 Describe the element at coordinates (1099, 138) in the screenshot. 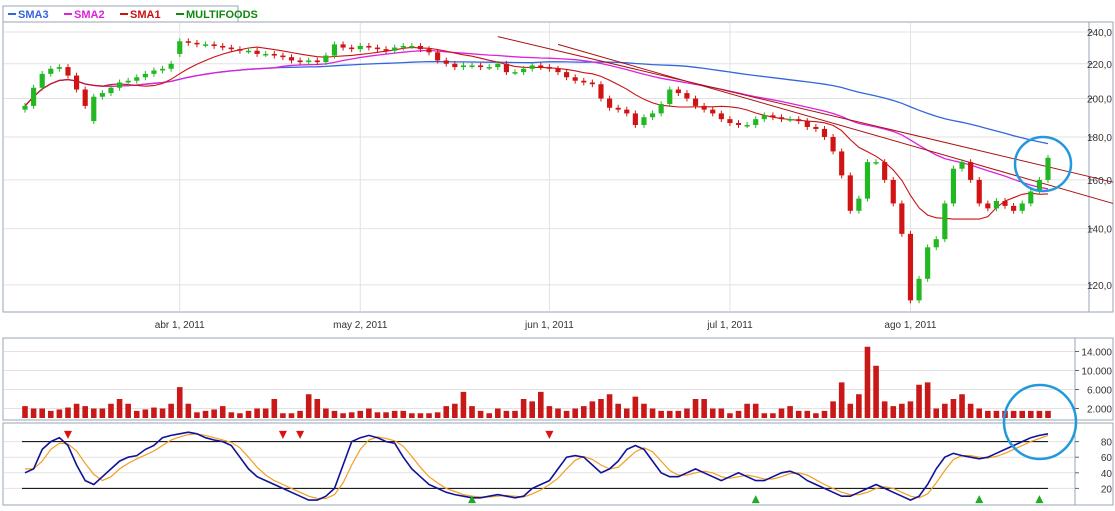

I see `price-tick-label: 180,0` at that location.